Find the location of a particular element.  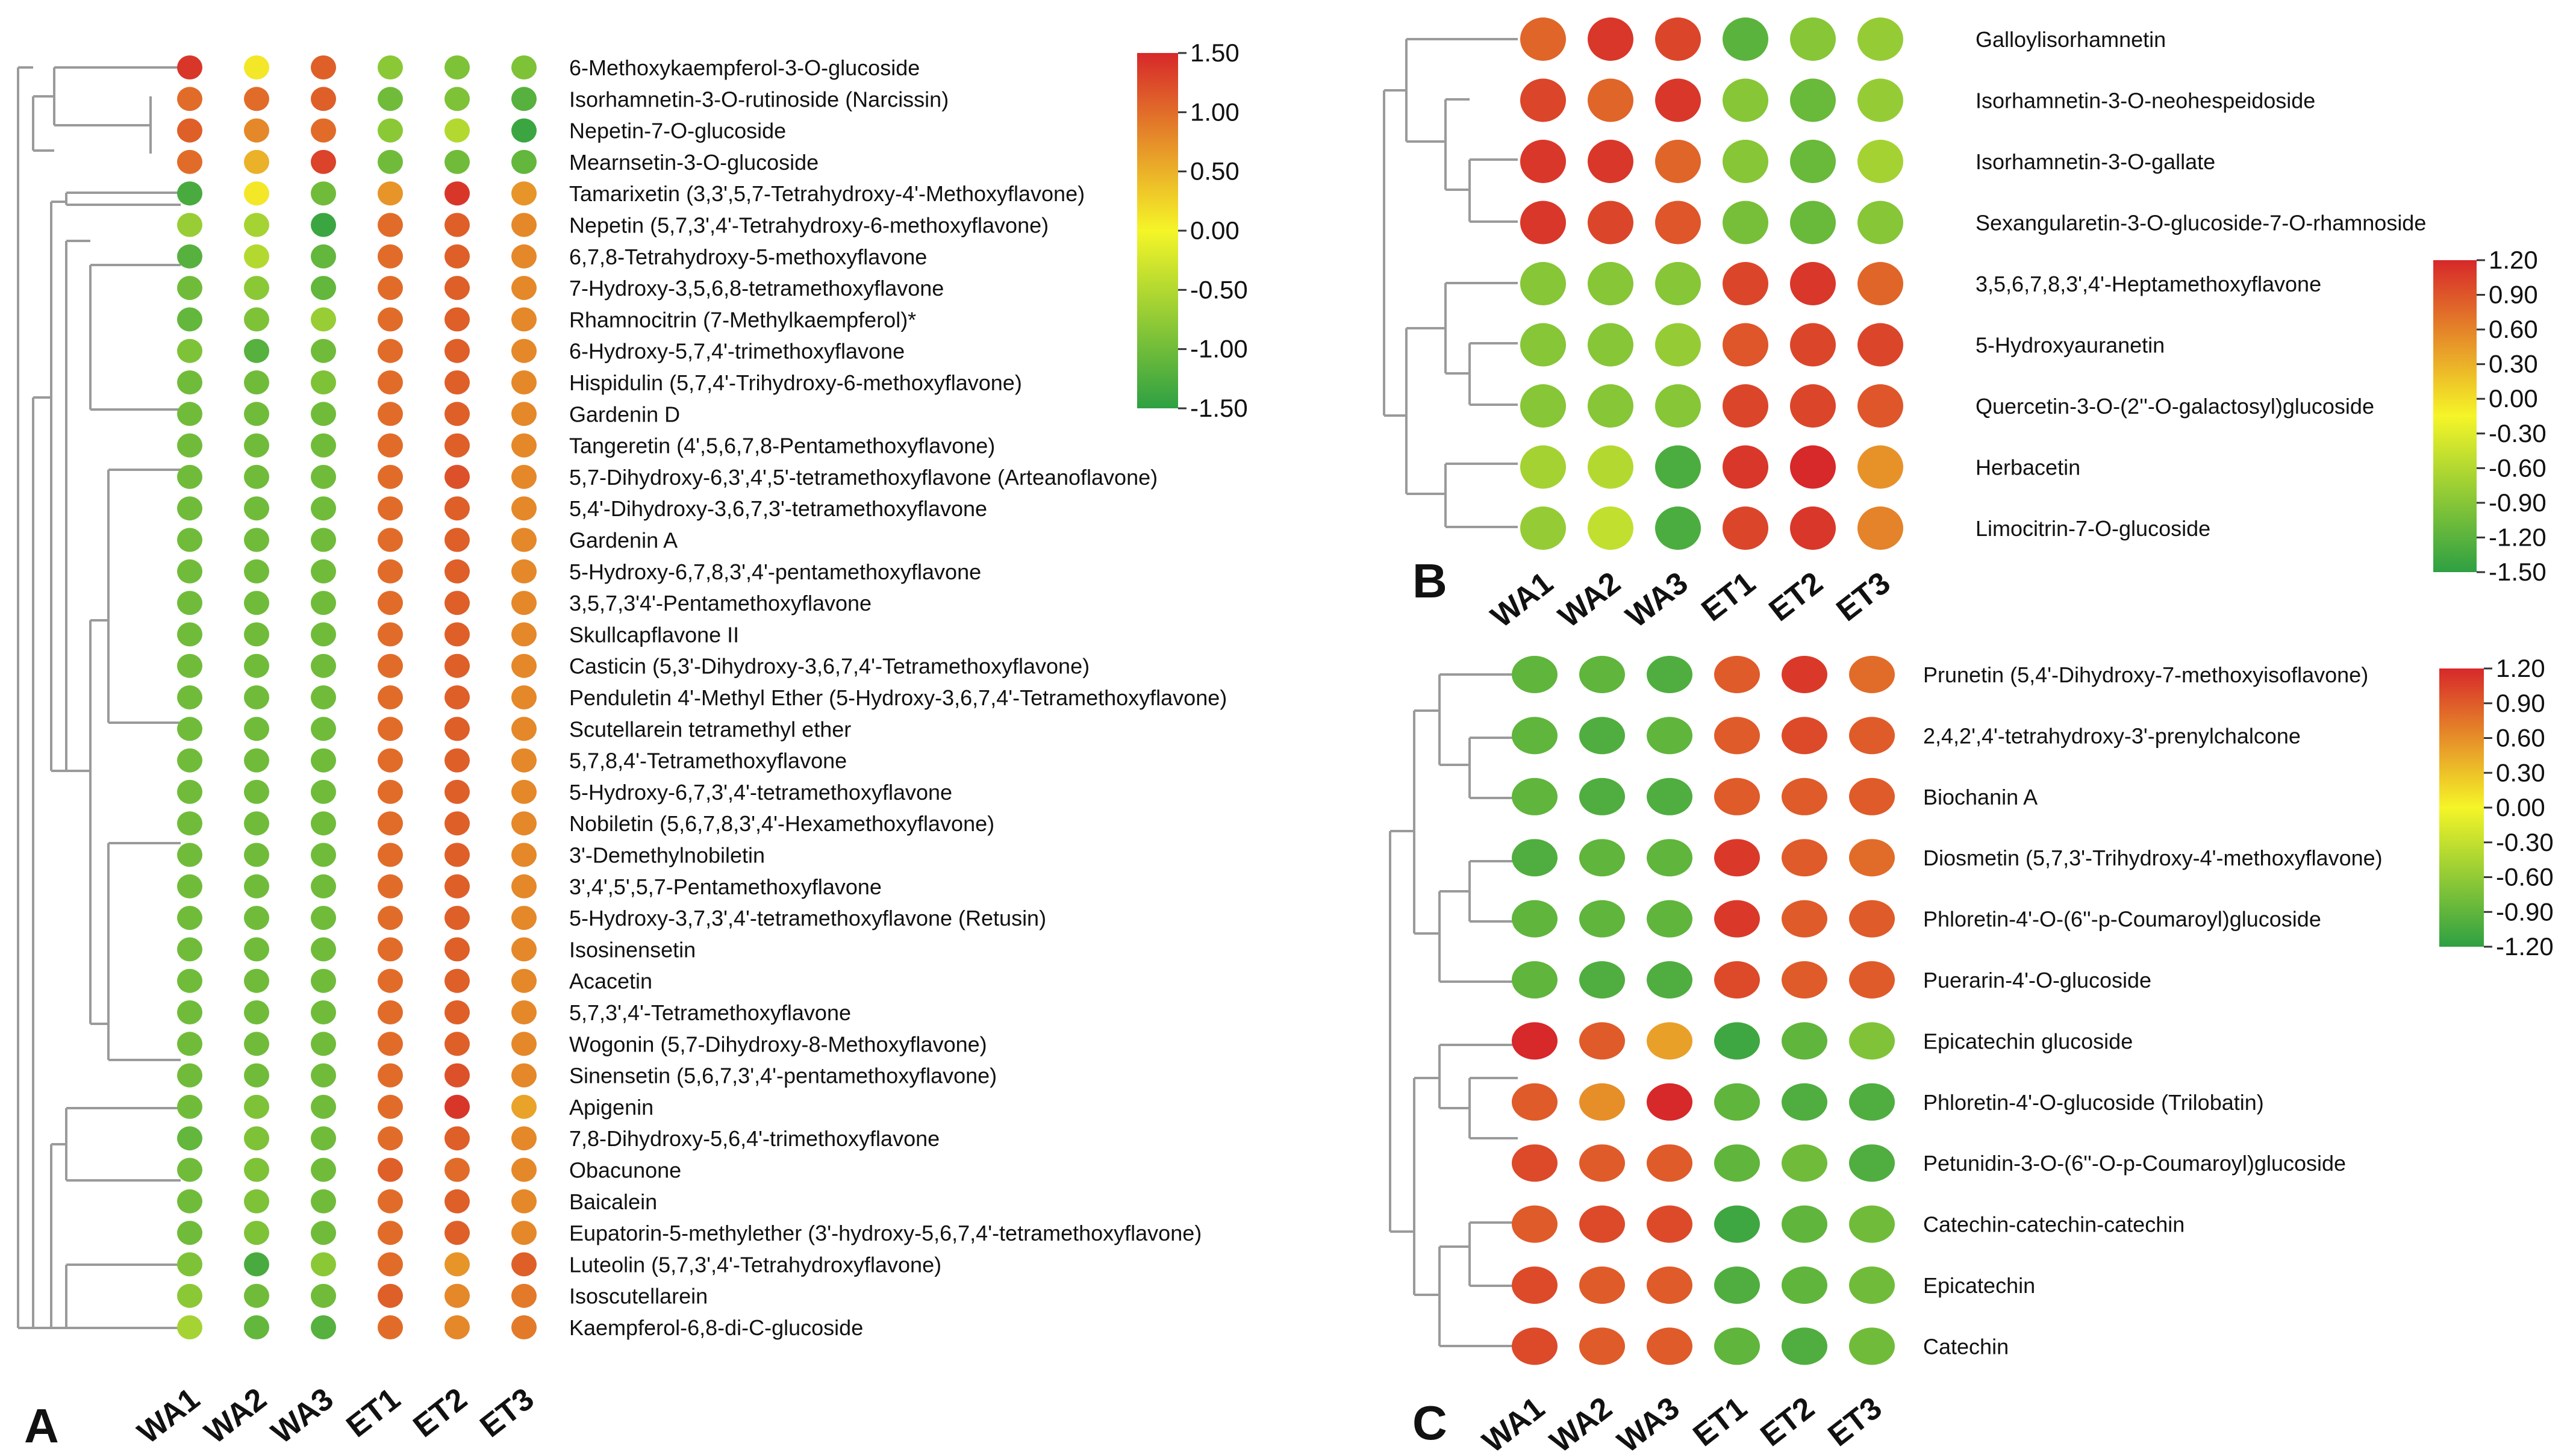

panel-a-color-scale: 1.50 1.00 0.50 0.00 -0.50 -1.00 -1.50 is located at coordinates (1192, 230).